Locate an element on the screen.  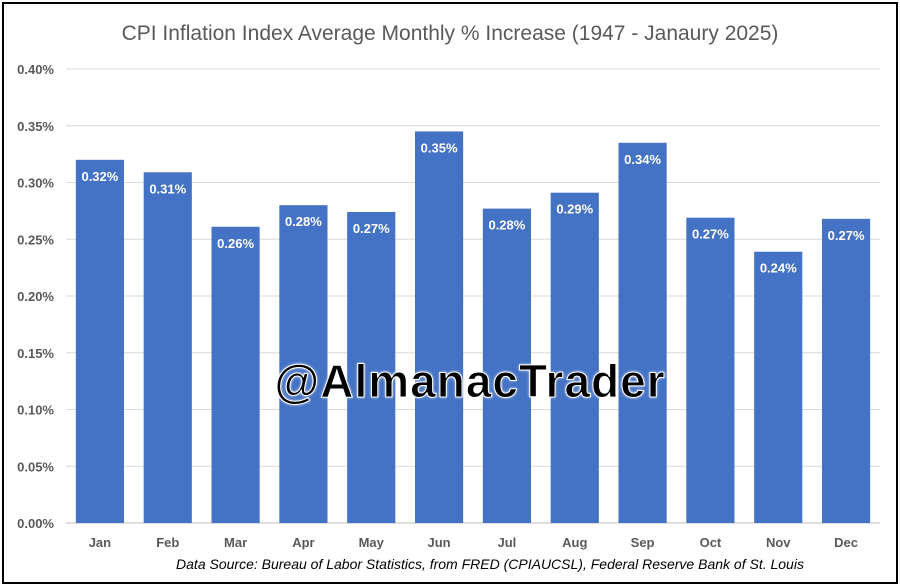
x-axis-ticks: Jan Feb Mar Apr May Jun Jul Aug Sep Oct Nov Dec is located at coordinates (473, 542).